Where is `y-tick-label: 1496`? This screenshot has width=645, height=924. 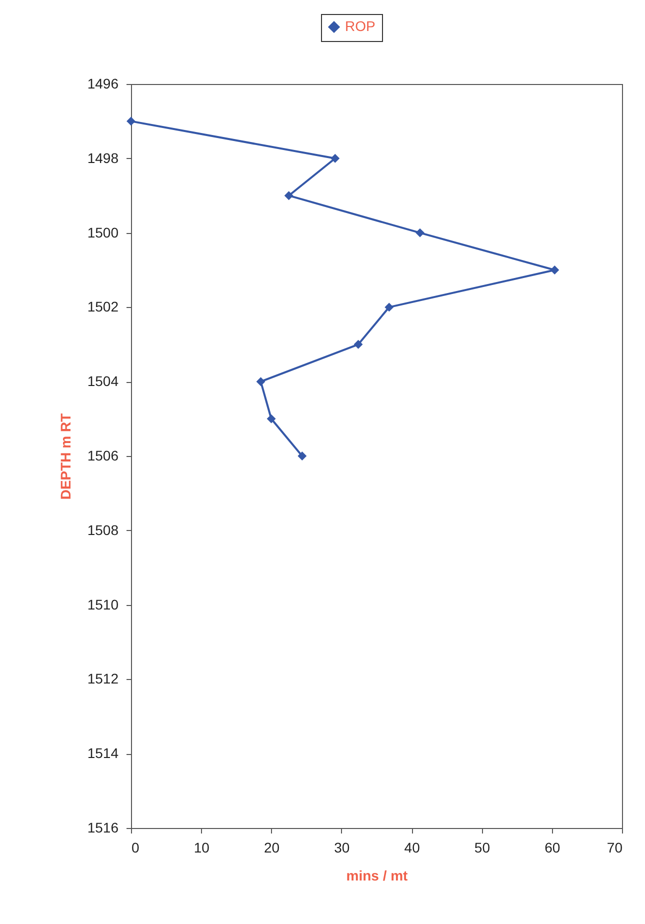 y-tick-label: 1496 is located at coordinates (103, 84).